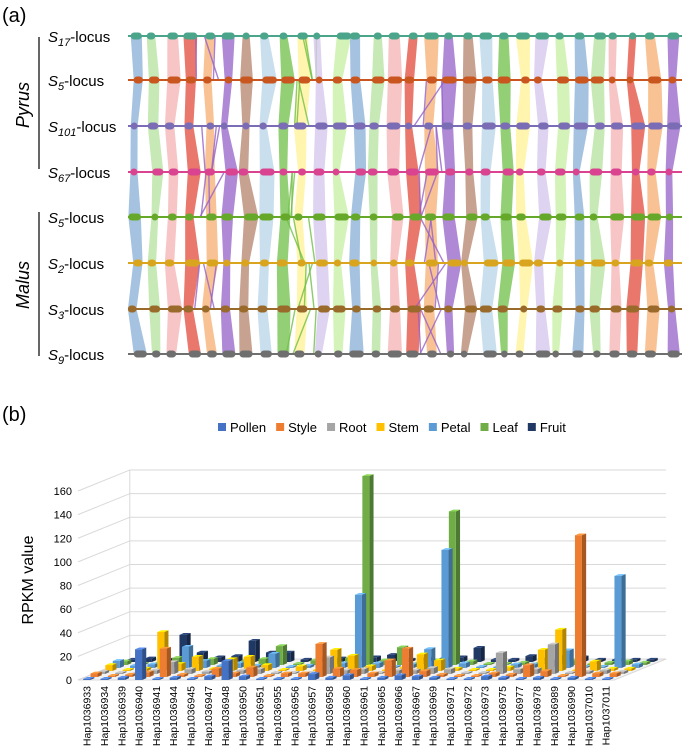 This screenshot has width=685, height=753. Describe the element at coordinates (467, 672) in the screenshot. I see `bar-root` at that location.